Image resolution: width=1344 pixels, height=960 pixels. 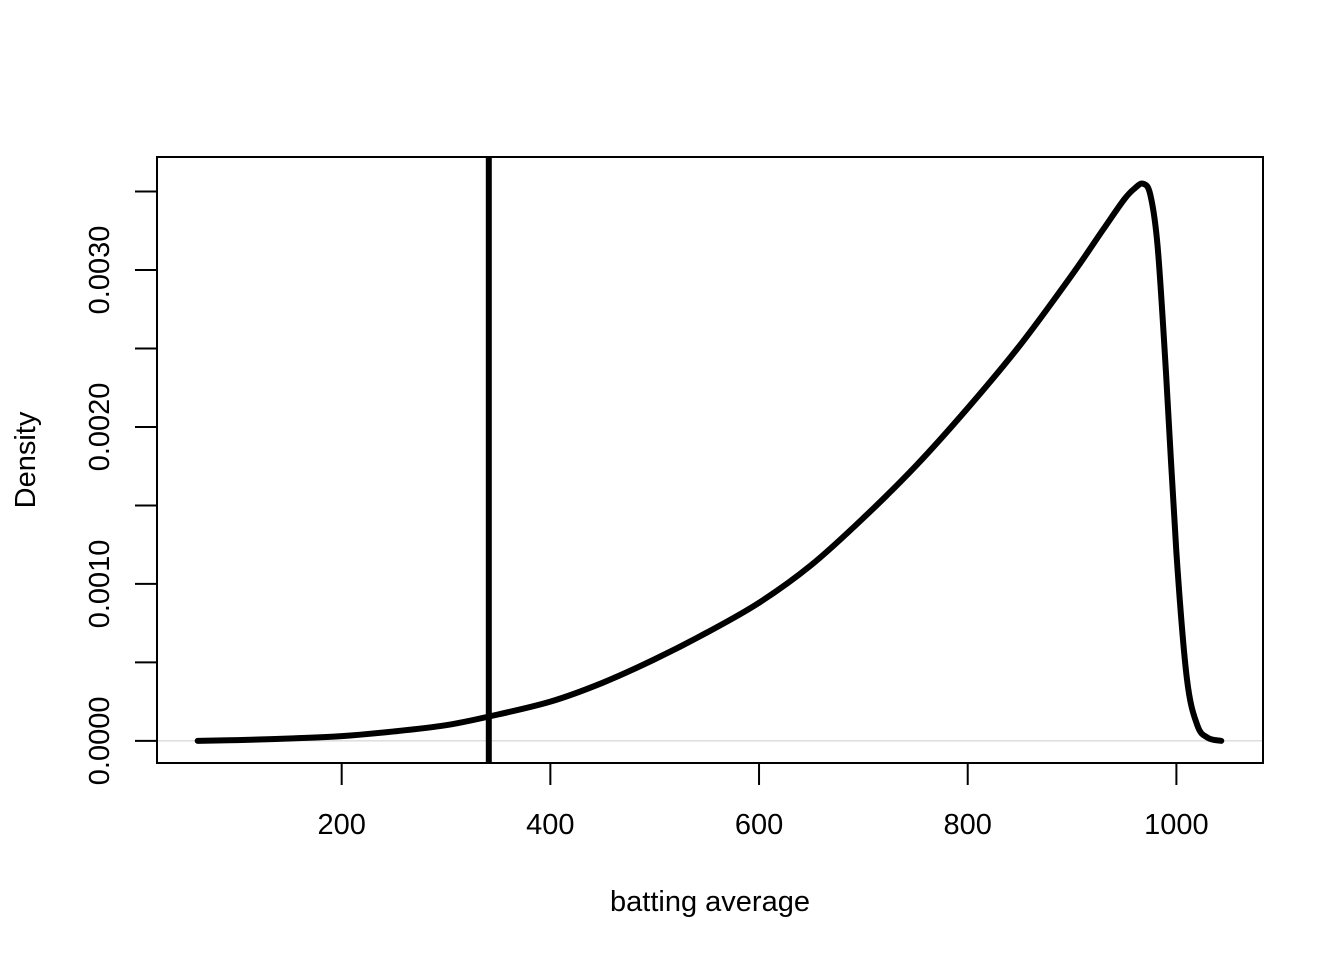 I want to click on x-axis: 200 400 600 800 1000, so click(x=763, y=801).